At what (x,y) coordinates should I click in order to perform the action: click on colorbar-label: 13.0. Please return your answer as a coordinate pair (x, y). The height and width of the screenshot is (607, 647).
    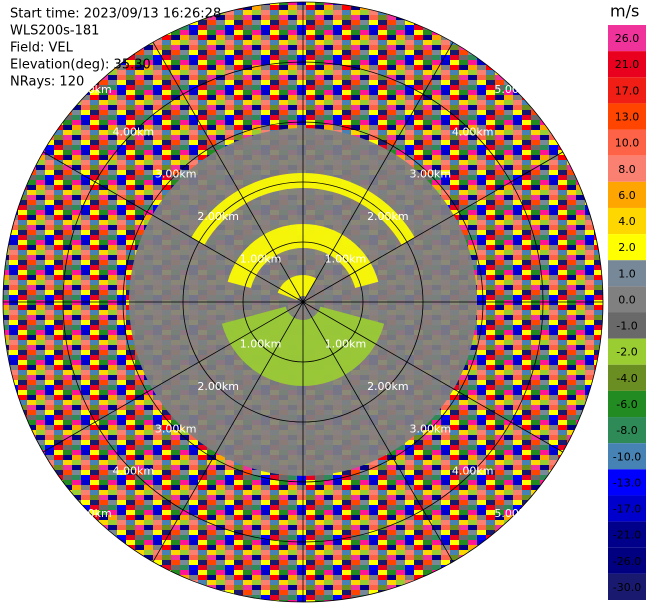
    Looking at the image, I should click on (627, 116).